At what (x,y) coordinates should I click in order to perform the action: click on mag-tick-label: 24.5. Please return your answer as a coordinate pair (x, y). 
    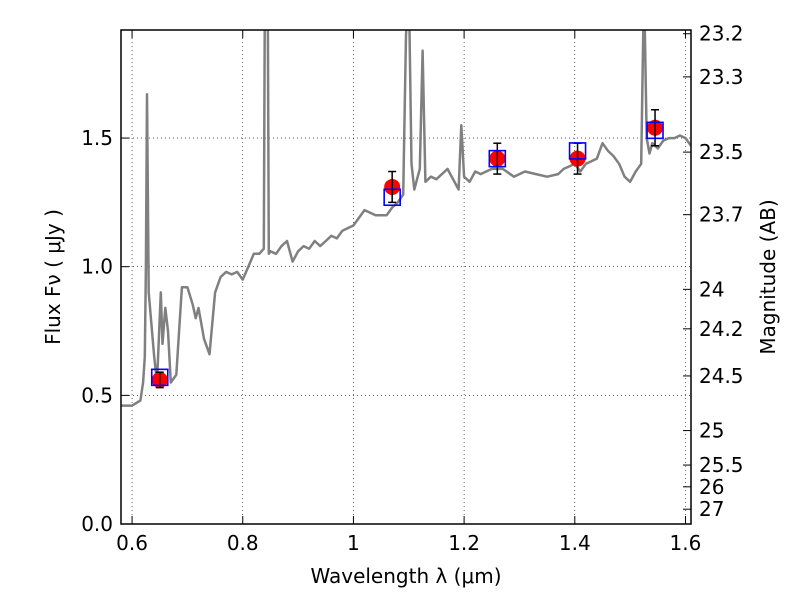
    Looking at the image, I should click on (721, 376).